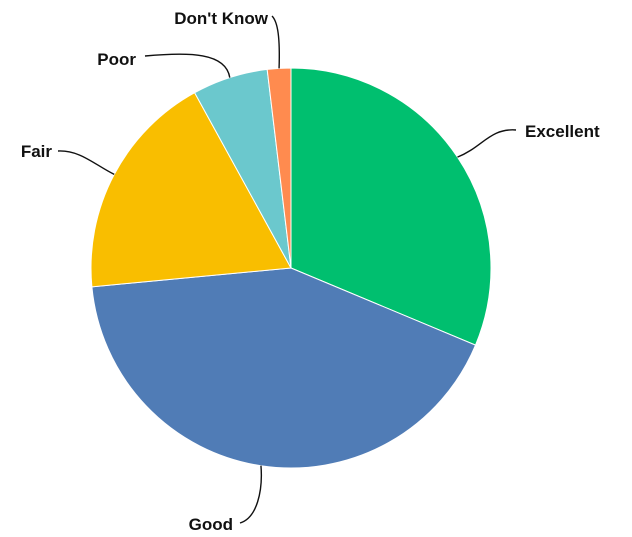 The image size is (632, 537). Describe the element at coordinates (187, 65) in the screenshot. I see `leader-line-poor` at that location.